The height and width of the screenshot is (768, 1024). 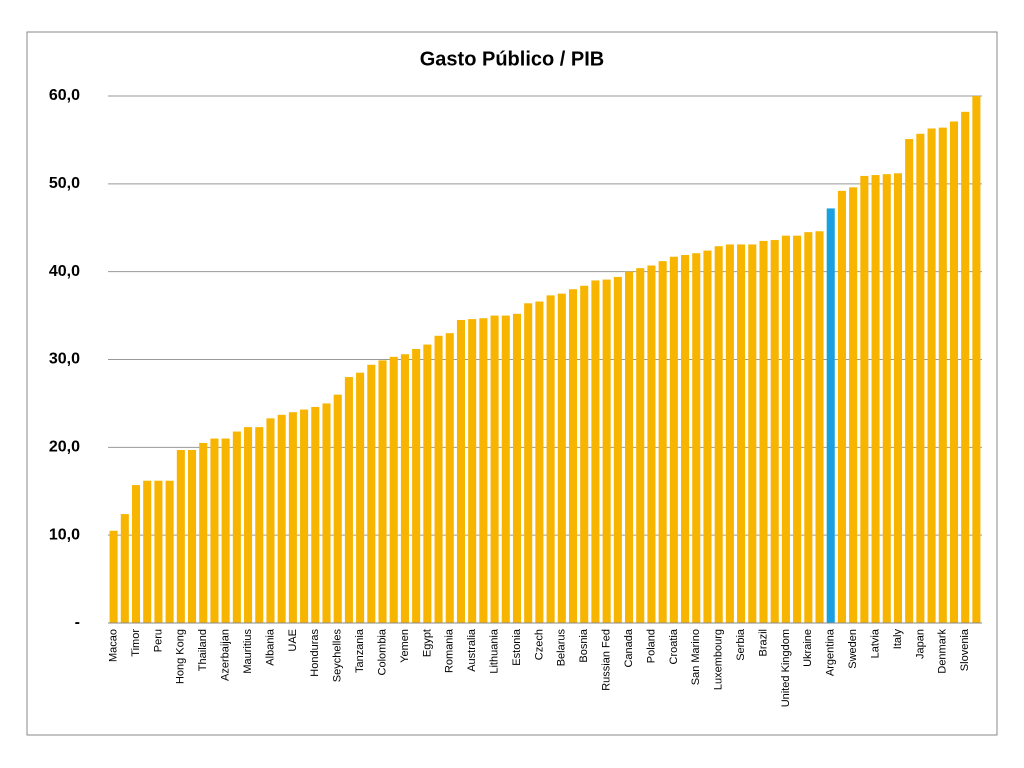 What do you see at coordinates (920, 644) in the screenshot?
I see `x-tick-label: Japan` at bounding box center [920, 644].